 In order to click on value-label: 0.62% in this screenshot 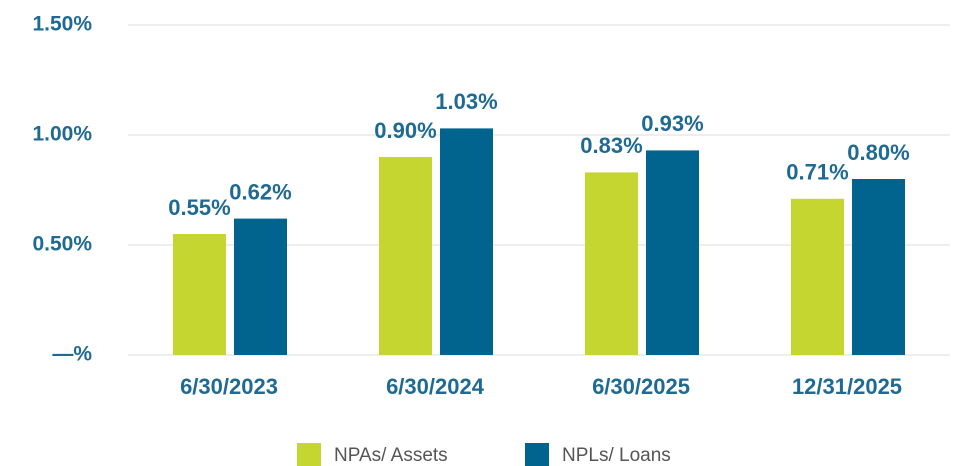, I will do `click(260, 191)`.